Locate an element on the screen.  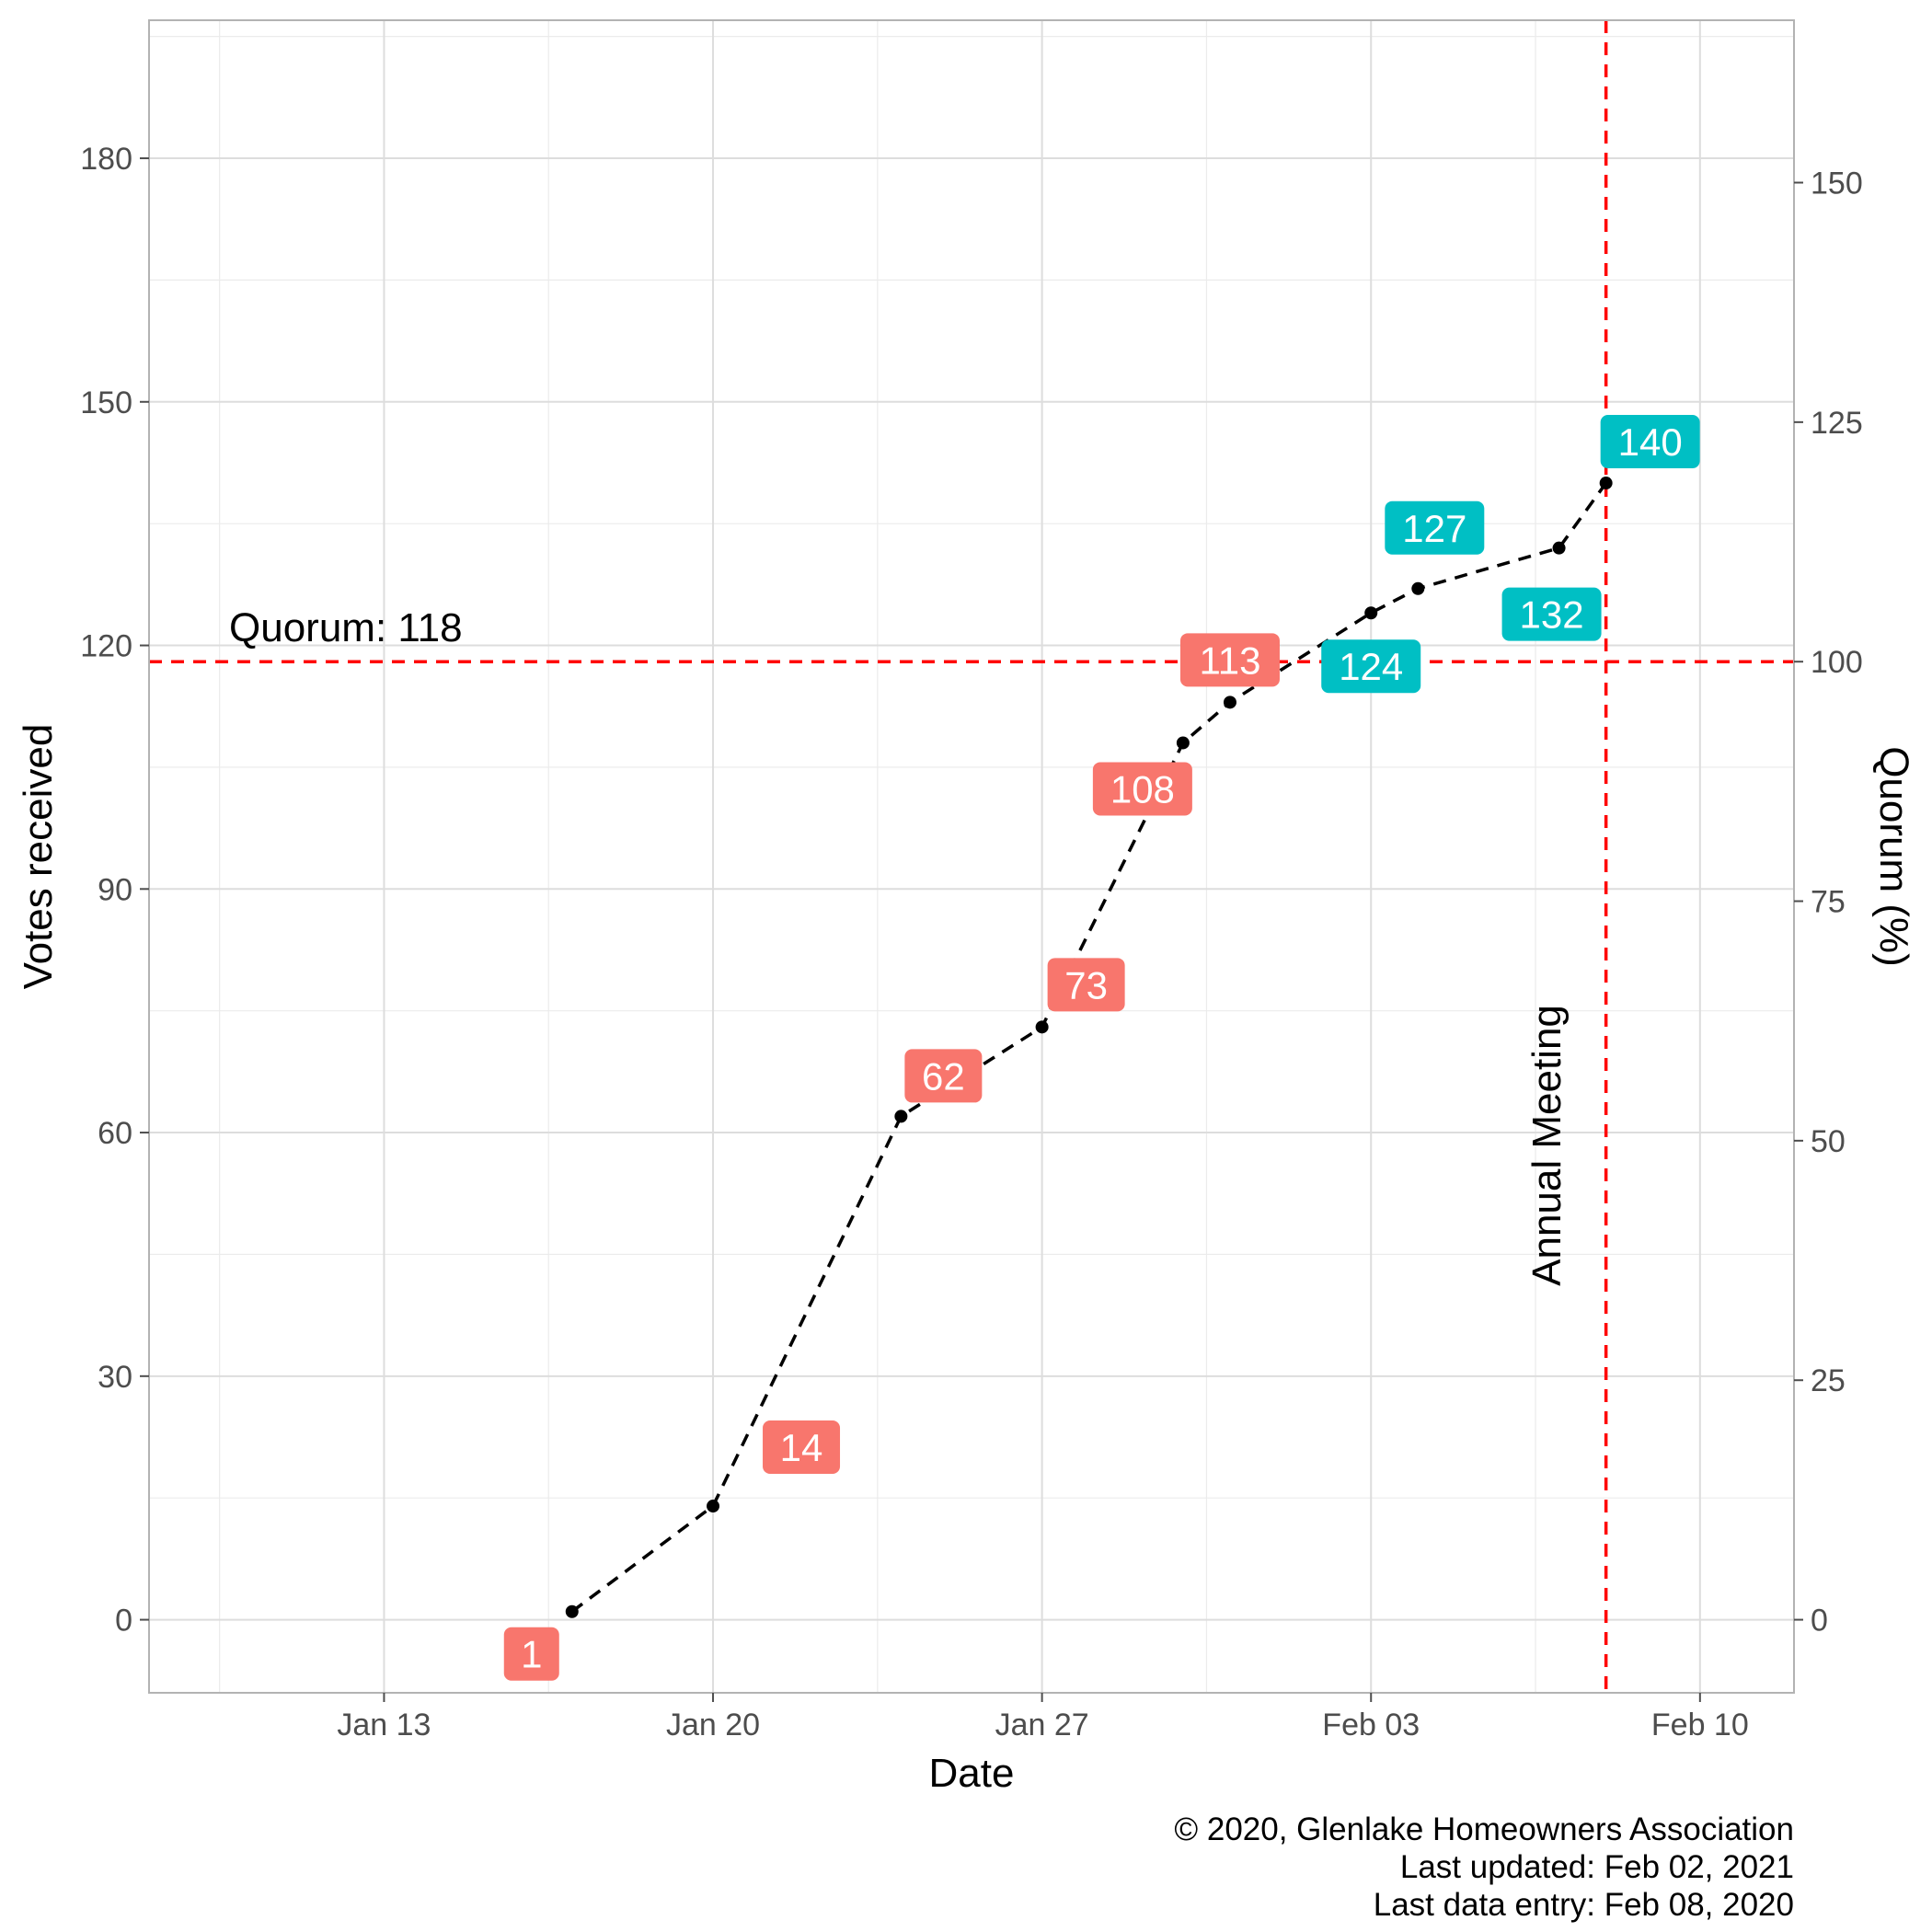
x-tick-label: Feb 03 is located at coordinates (1371, 1725).